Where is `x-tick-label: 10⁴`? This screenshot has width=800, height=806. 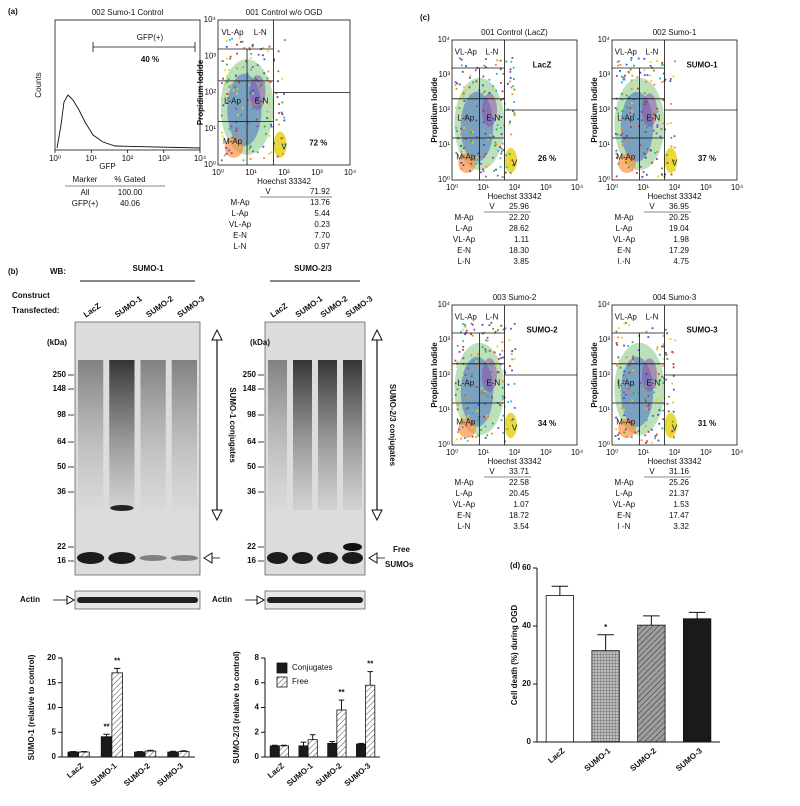
x-tick-label: 10⁴ is located at coordinates (737, 452).